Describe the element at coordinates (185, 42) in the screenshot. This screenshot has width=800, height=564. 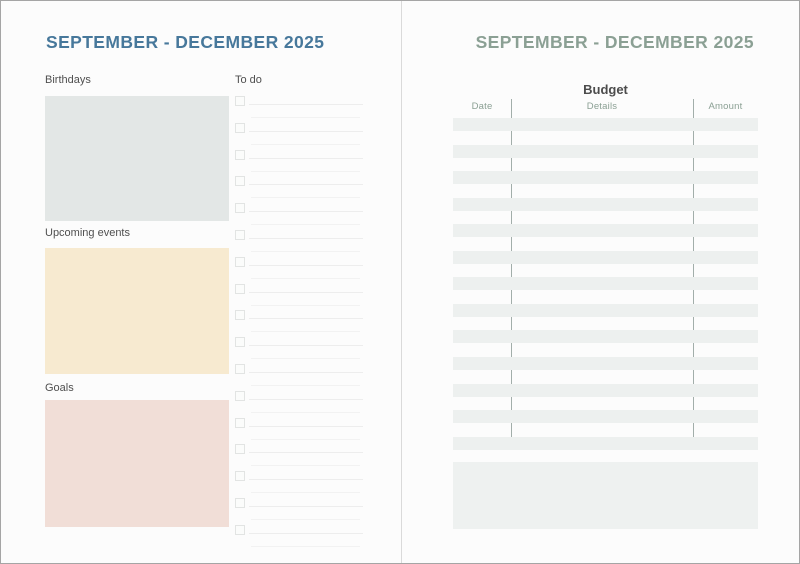
I see `left-page-title: SEPTEMBER - DECEMBER 2025` at that location.